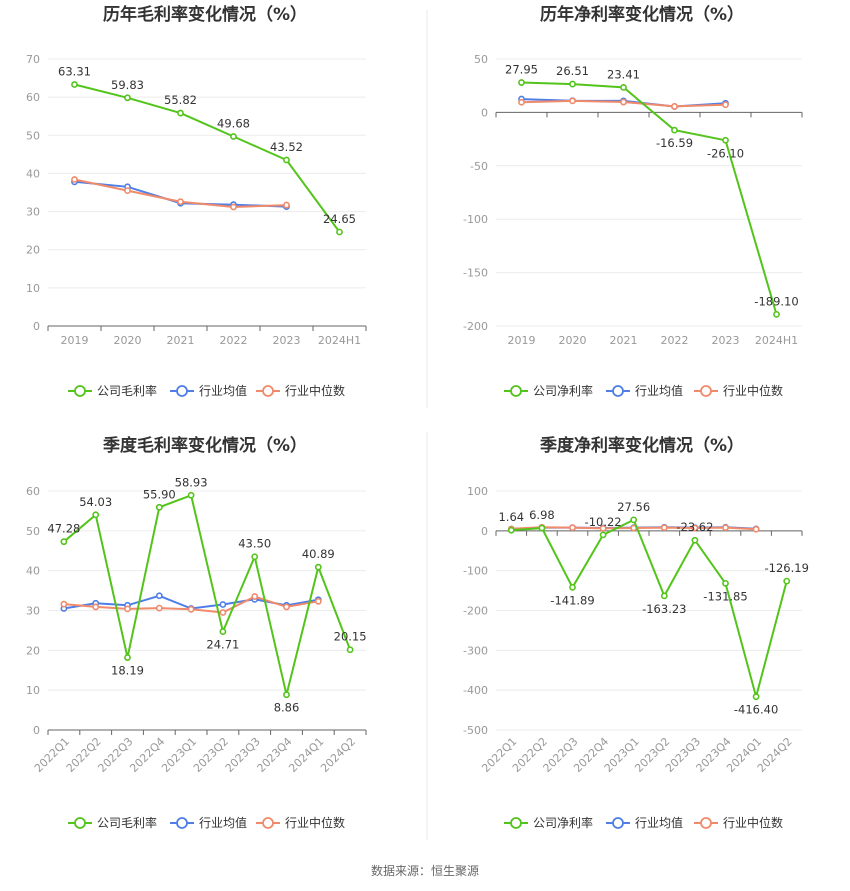  I want to click on data-label: 24.65, so click(339, 219).